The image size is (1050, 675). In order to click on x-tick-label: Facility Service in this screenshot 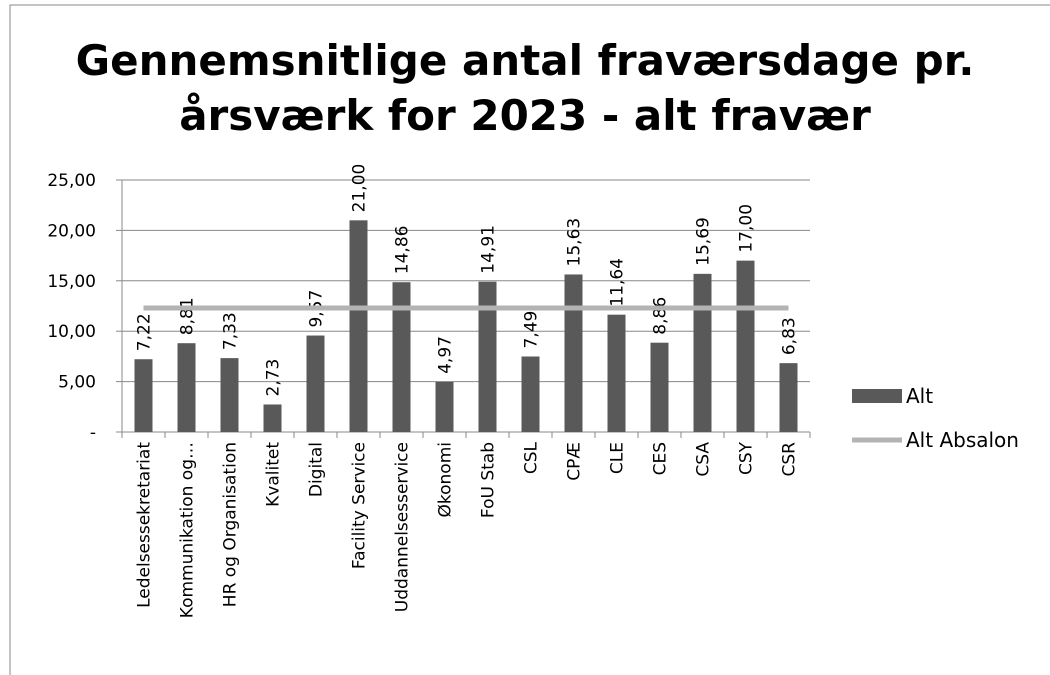, I will do `click(360, 505)`.